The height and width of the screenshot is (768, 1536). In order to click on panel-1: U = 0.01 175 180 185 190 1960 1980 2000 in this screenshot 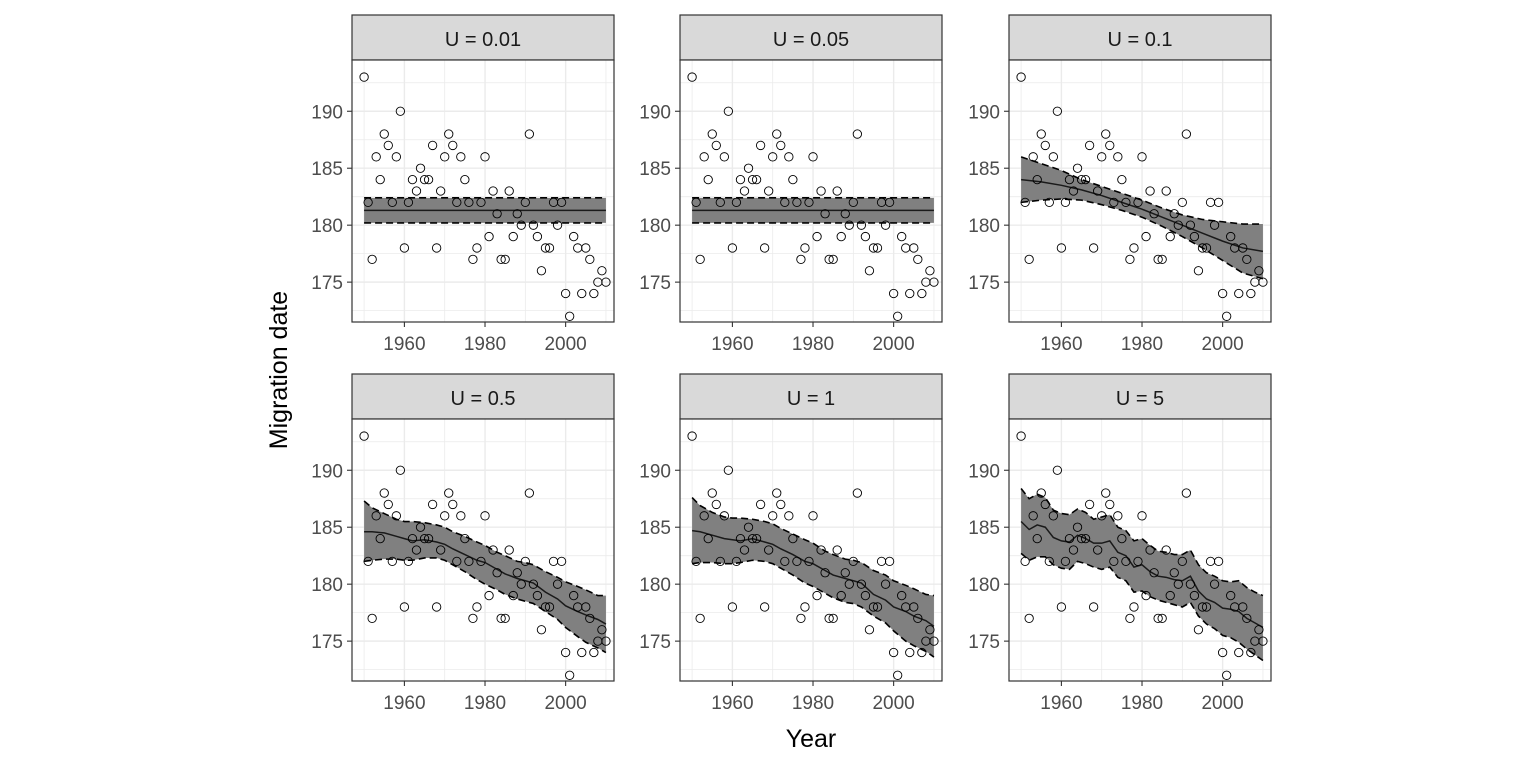, I will do `click(463, 184)`.